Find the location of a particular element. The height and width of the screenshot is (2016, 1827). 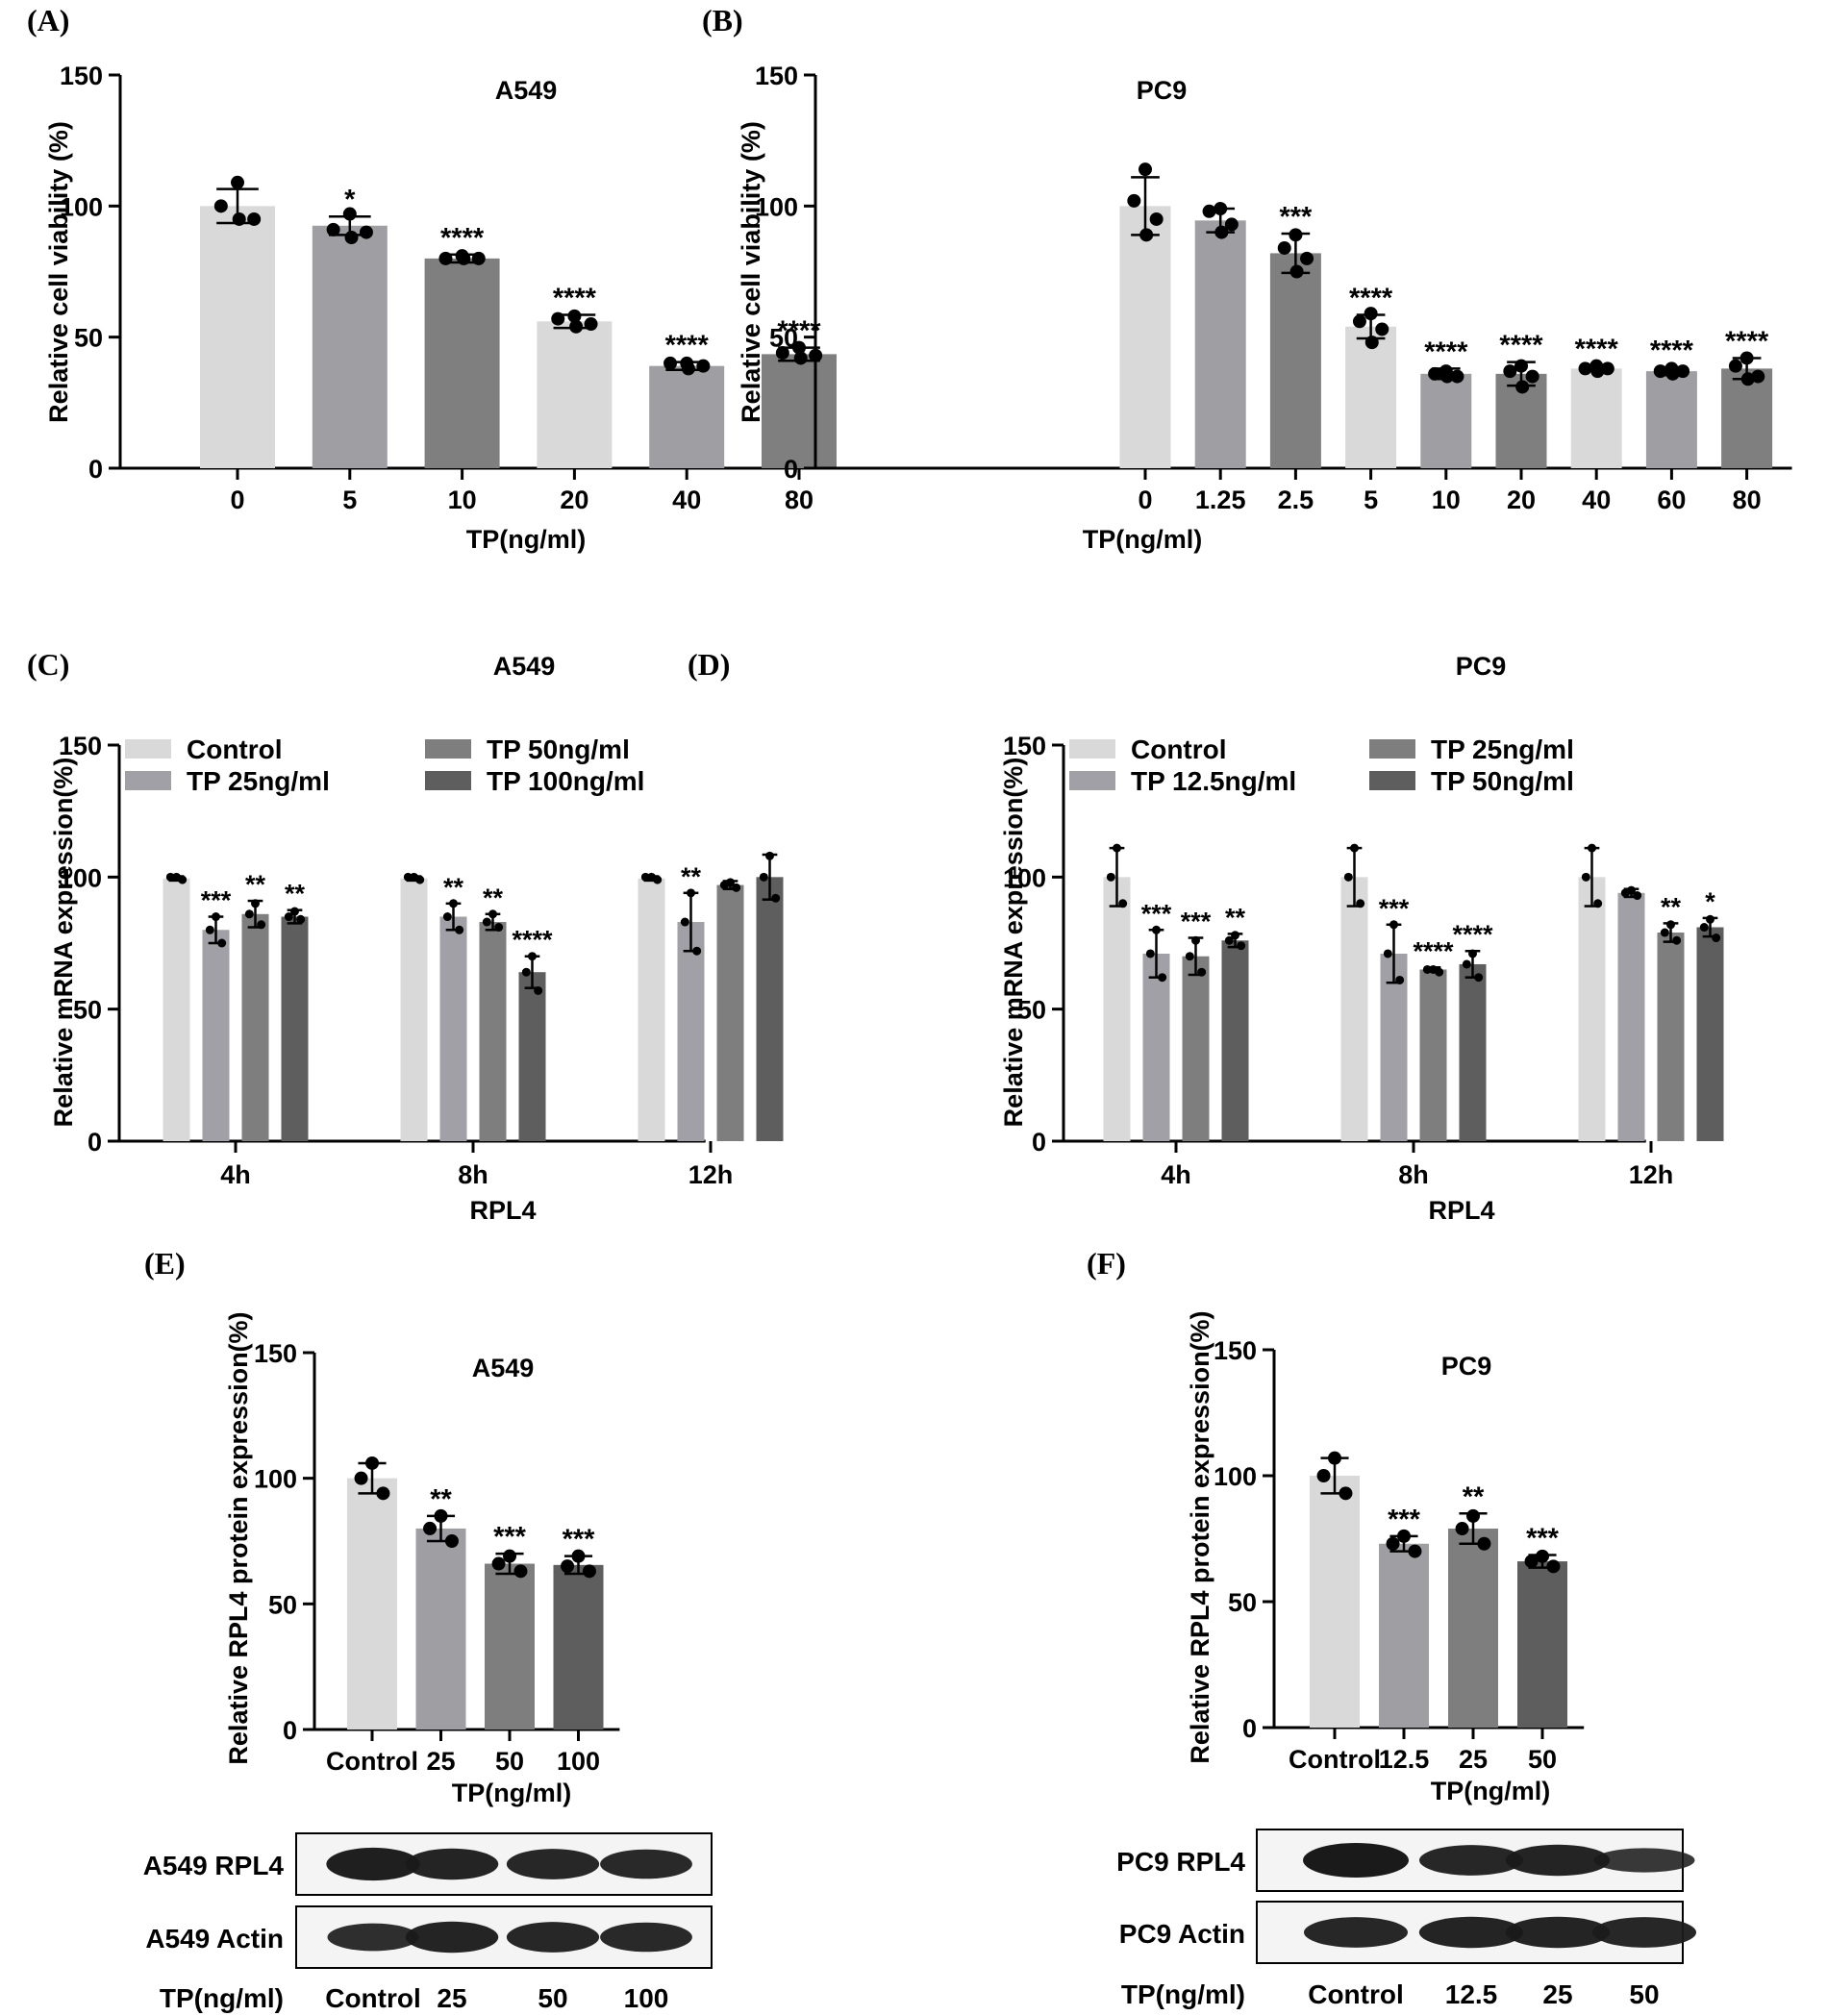

blot-lane-title: TP(ng/ml) is located at coordinates (222, 1998).